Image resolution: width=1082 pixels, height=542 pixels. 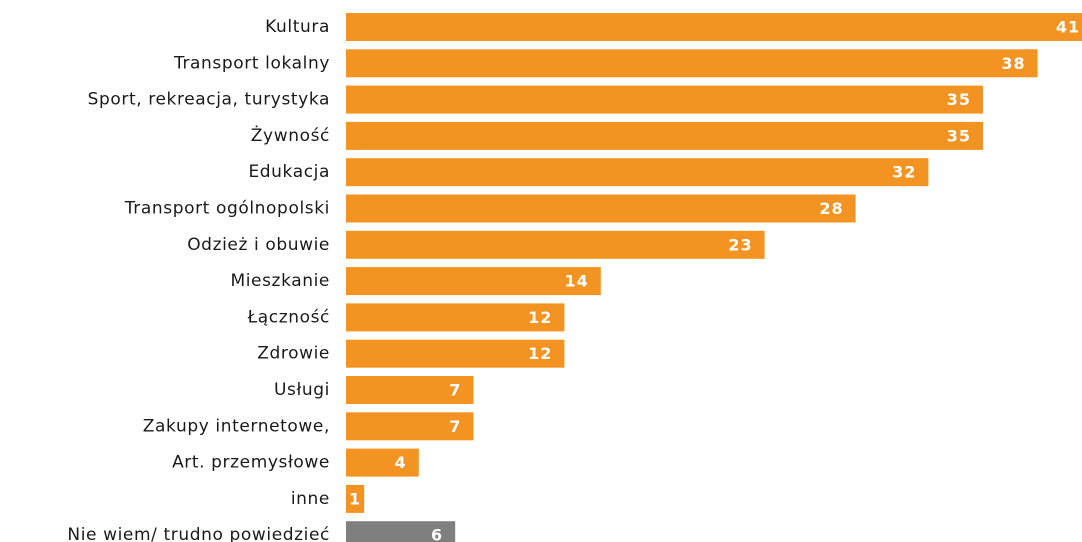 I want to click on value-label-zywnosc: 35, so click(x=959, y=135).